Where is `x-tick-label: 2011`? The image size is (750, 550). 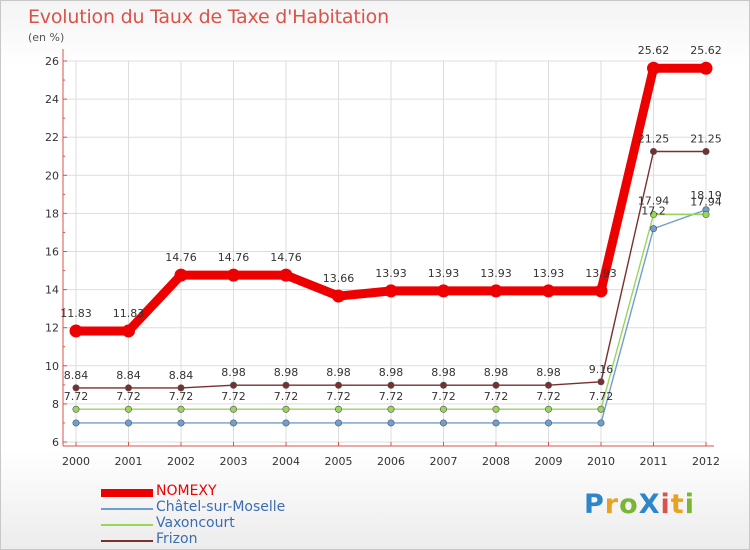
x-tick-label: 2011 is located at coordinates (654, 461).